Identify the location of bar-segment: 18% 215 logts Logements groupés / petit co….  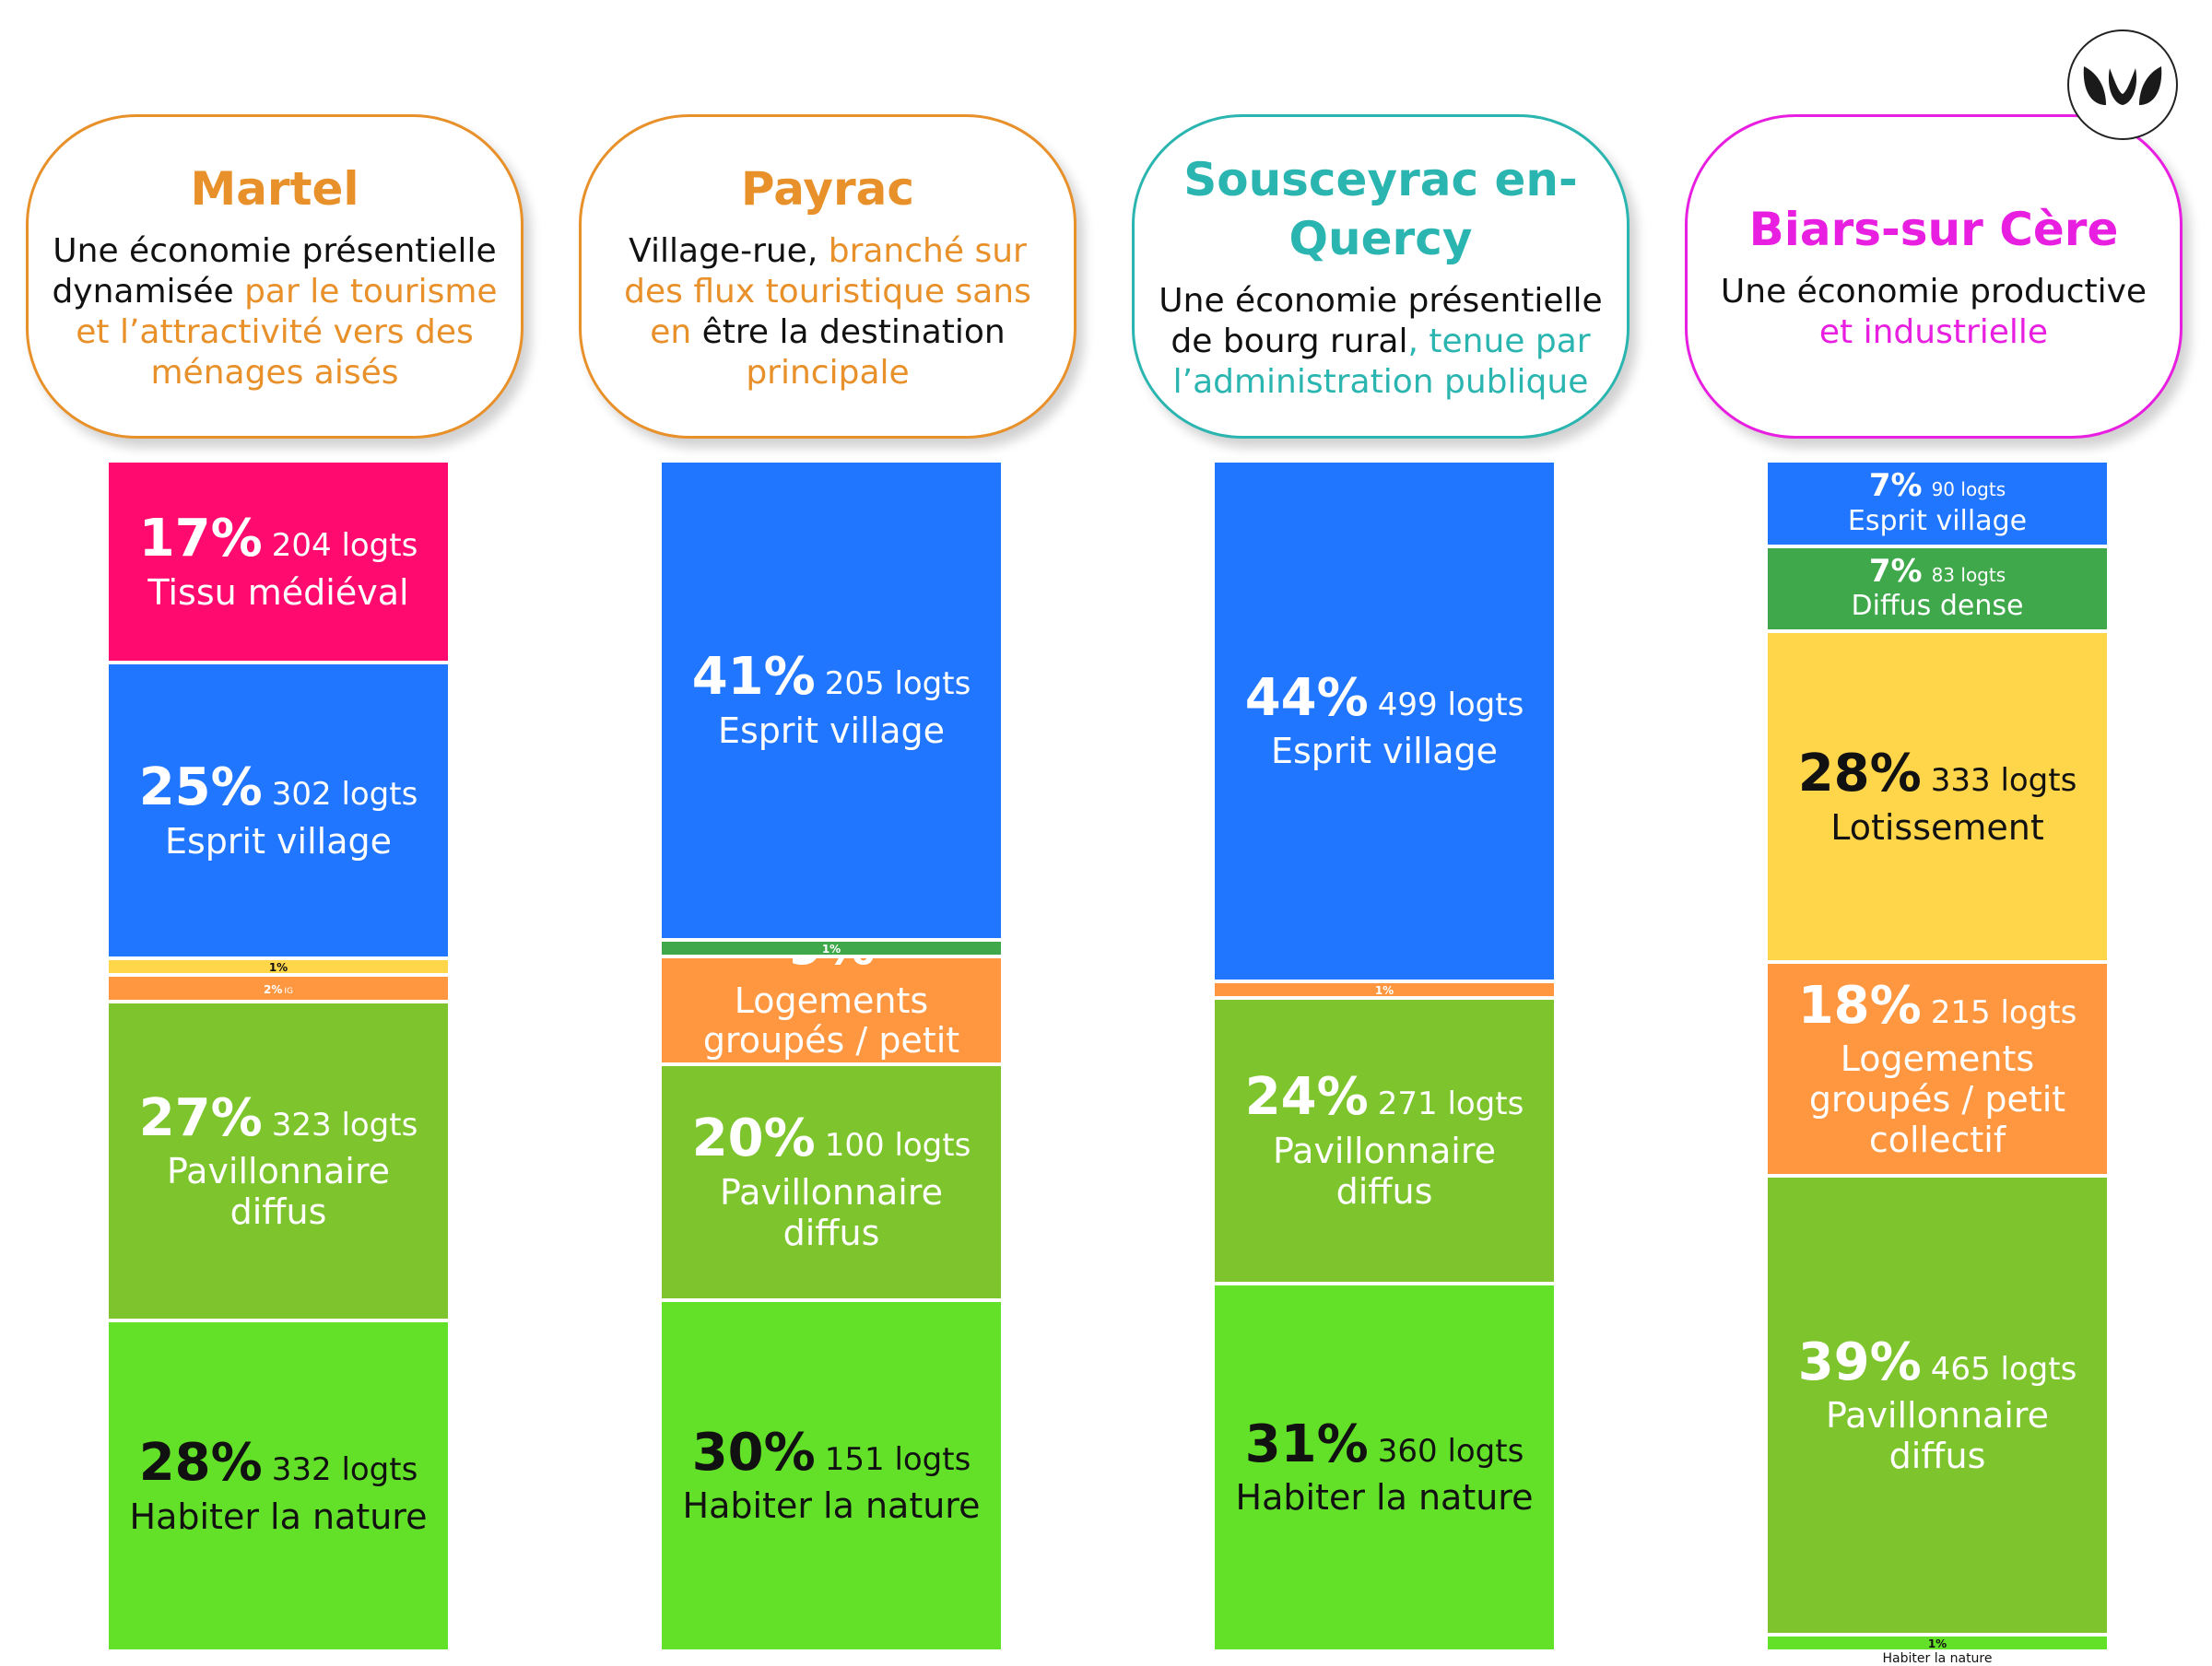
(1937, 1069).